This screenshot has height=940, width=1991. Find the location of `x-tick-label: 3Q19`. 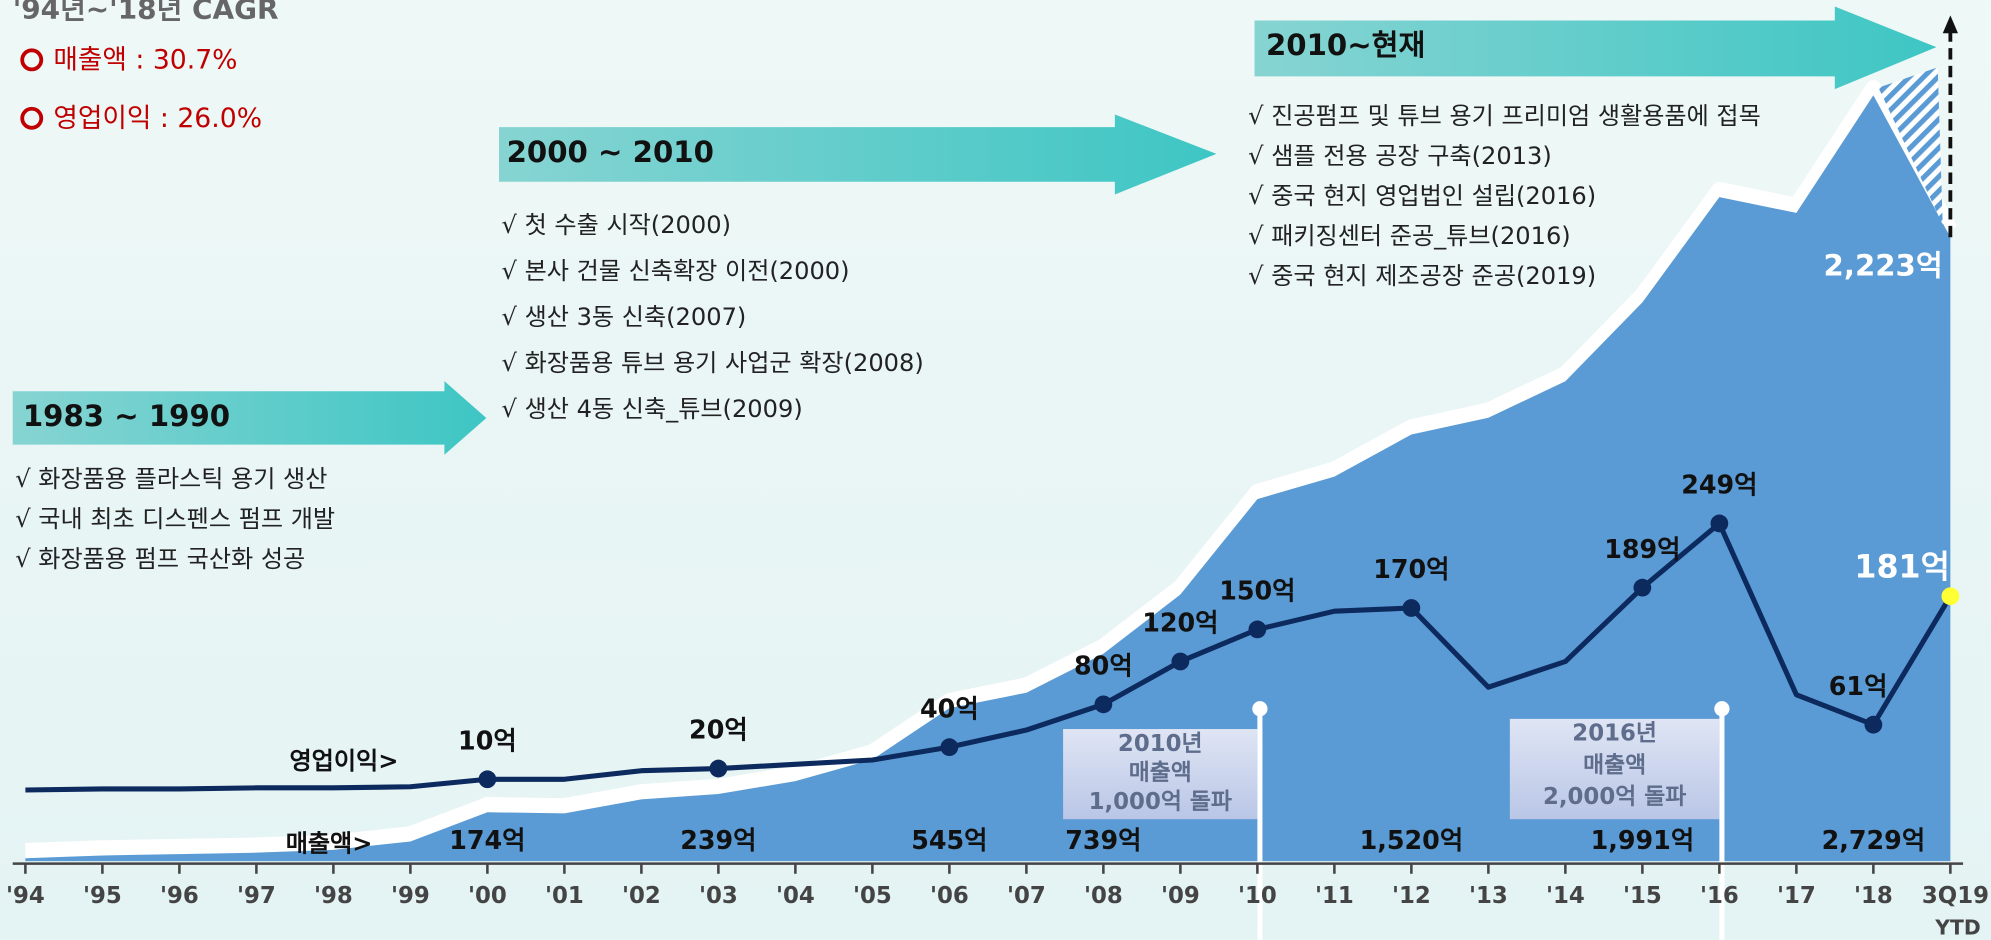

x-tick-label: 3Q19 is located at coordinates (1955, 896).